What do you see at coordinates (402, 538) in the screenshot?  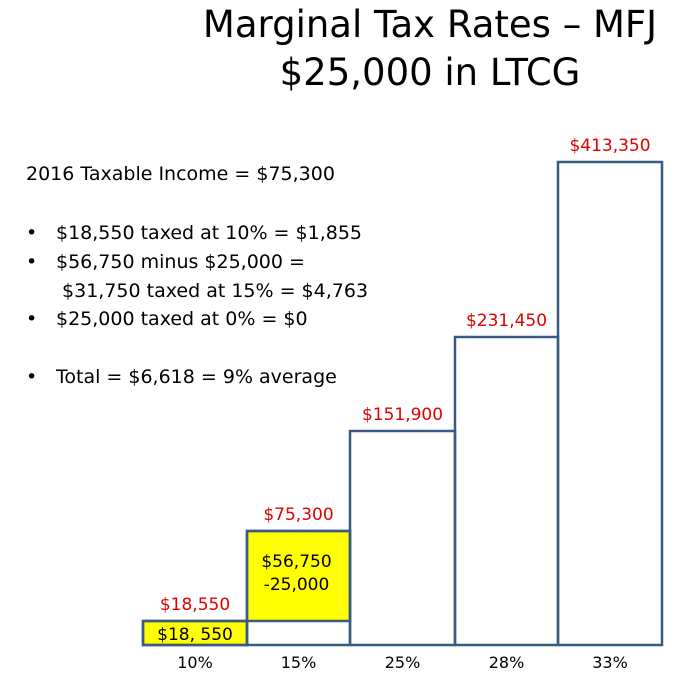 I see `bracket-bar-25pct` at bounding box center [402, 538].